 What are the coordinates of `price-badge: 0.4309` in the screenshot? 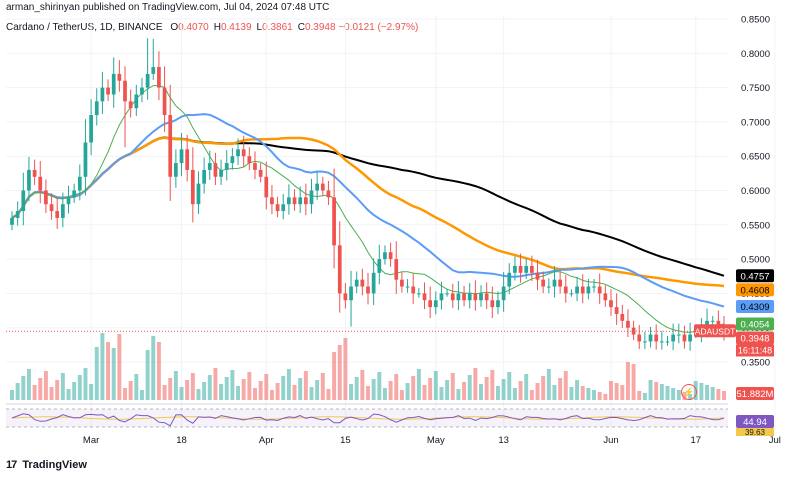 It's located at (755, 307).